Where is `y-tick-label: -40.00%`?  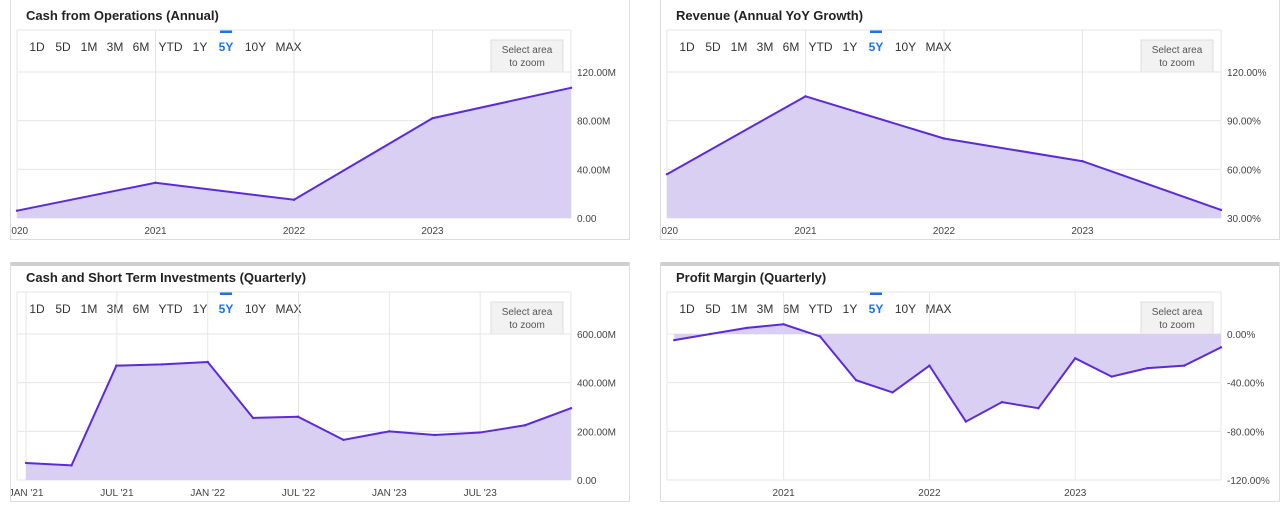
y-tick-label: -40.00% is located at coordinates (1245, 384).